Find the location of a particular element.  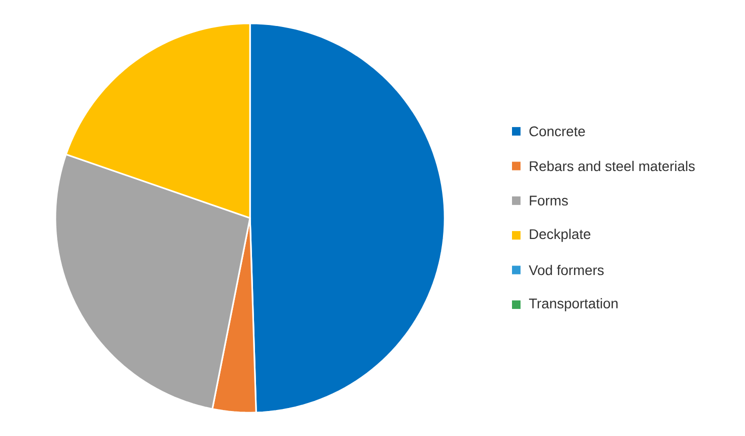

legend-label: Rebars and steel materials is located at coordinates (612, 166).